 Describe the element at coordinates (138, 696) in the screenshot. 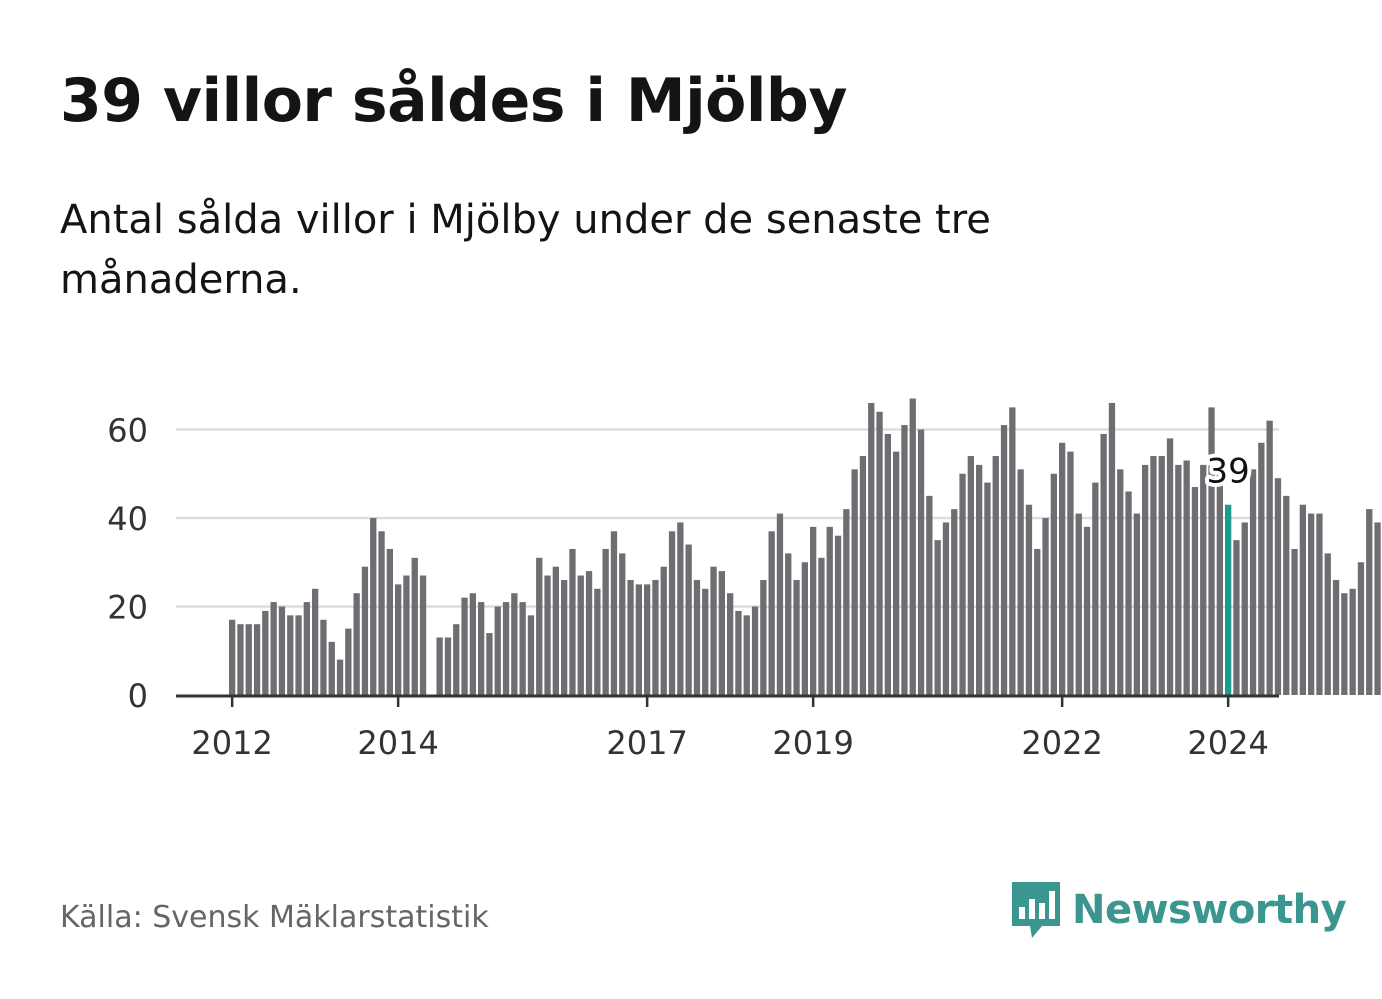

I see `y-tick-label: 0` at that location.